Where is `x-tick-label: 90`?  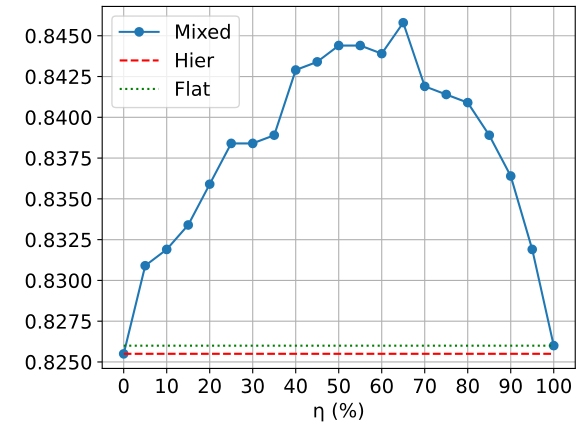 x-tick-label: 90 is located at coordinates (511, 386).